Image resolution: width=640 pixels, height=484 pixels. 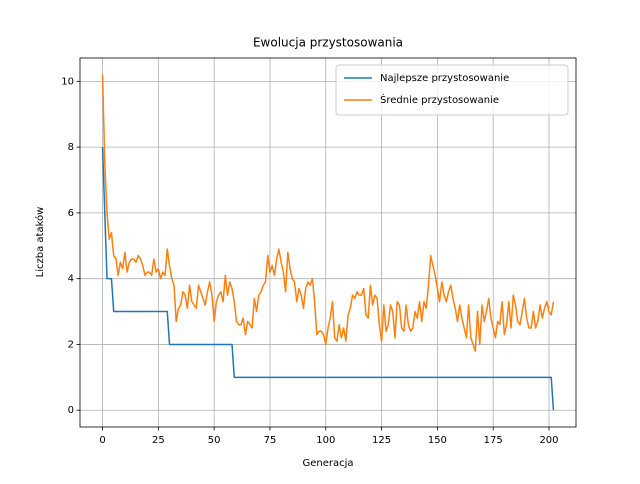 What do you see at coordinates (381, 440) in the screenshot?
I see `x-tick-label: 125` at bounding box center [381, 440].